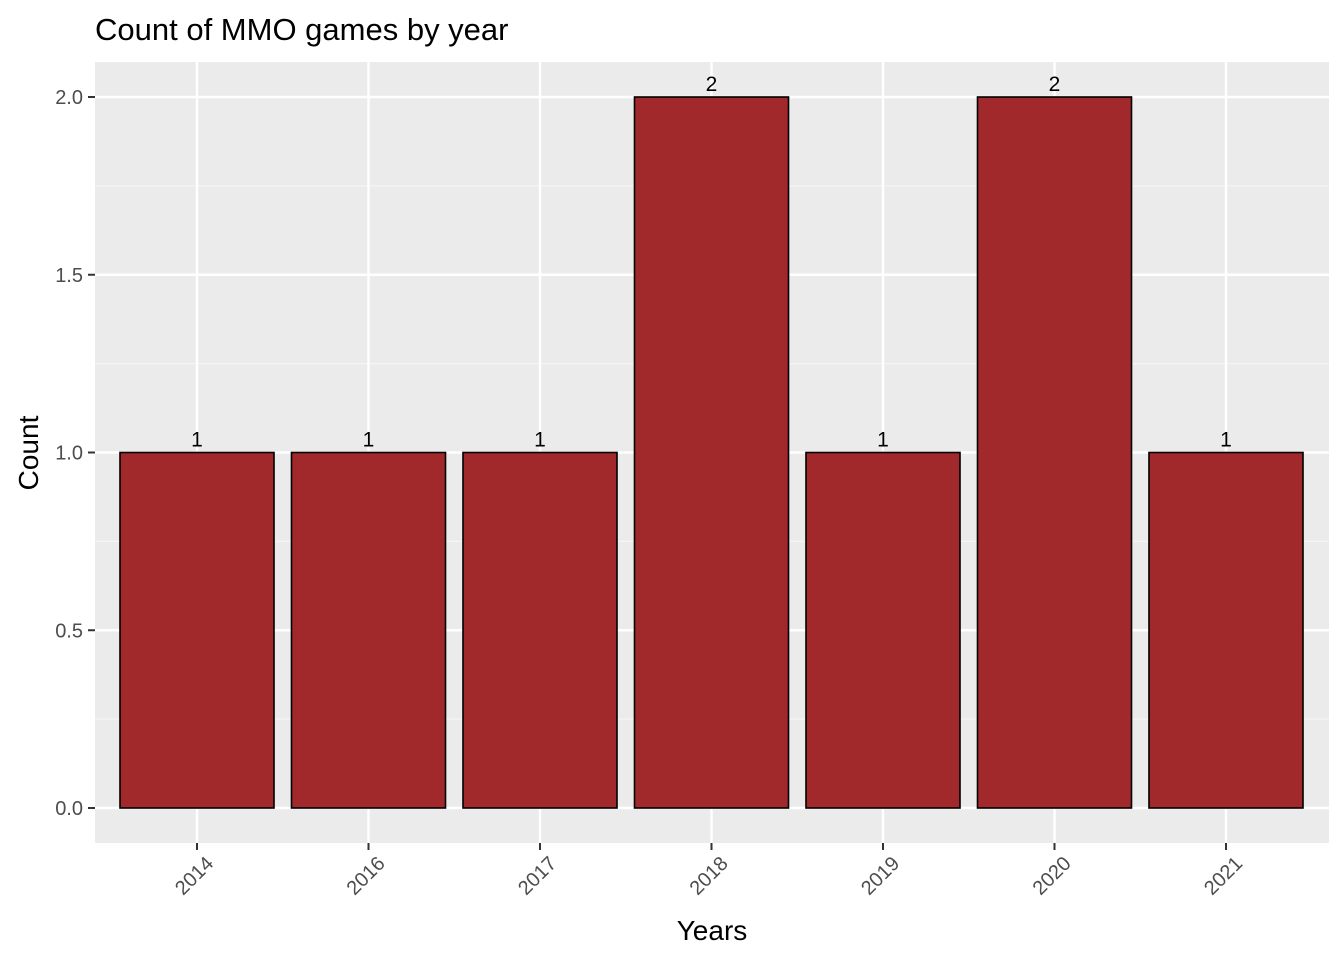 Image resolution: width=1344 pixels, height=965 pixels. I want to click on y-tick-label: 1.5, so click(69, 276).